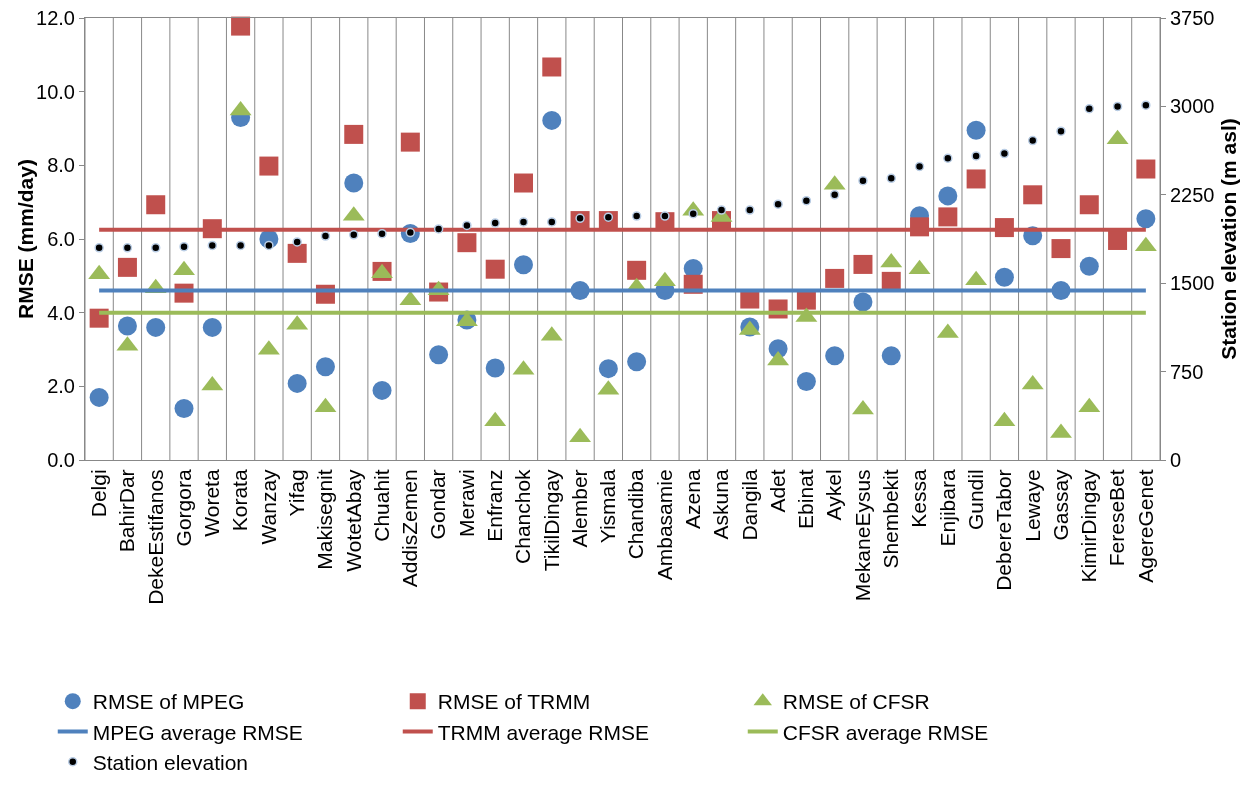 This screenshot has width=1250, height=794. I want to click on x-tick-label: Chuahit, so click(381, 505).